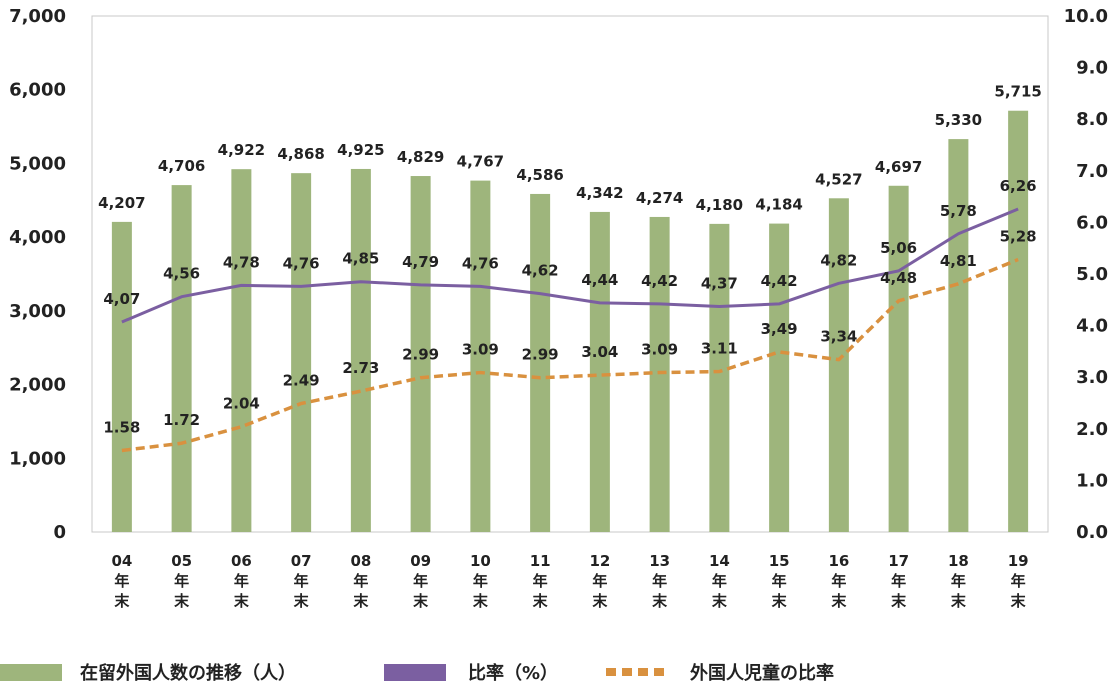 The width and height of the screenshot is (1110, 688). Describe the element at coordinates (838, 561) in the screenshot. I see `x-tick-label: 16` at that location.